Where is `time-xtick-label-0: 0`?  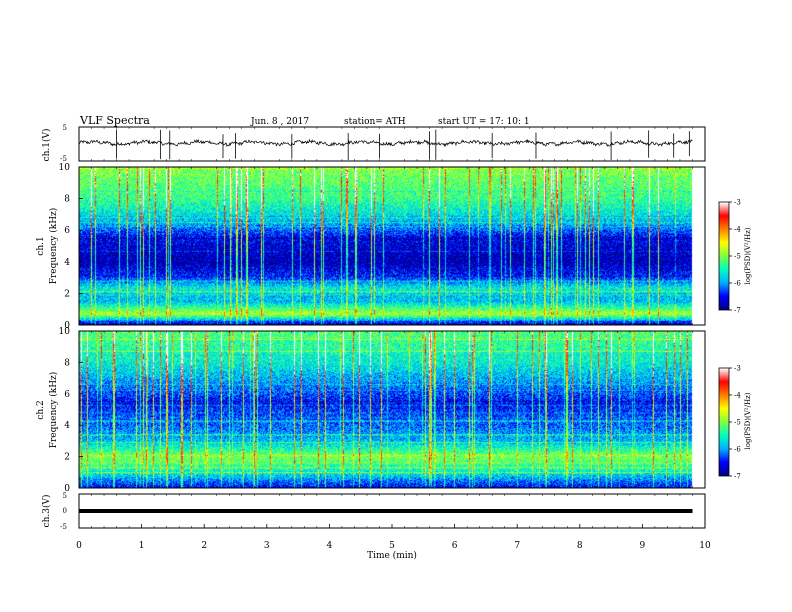
time-xtick-label-0: 0 is located at coordinates (79, 546).